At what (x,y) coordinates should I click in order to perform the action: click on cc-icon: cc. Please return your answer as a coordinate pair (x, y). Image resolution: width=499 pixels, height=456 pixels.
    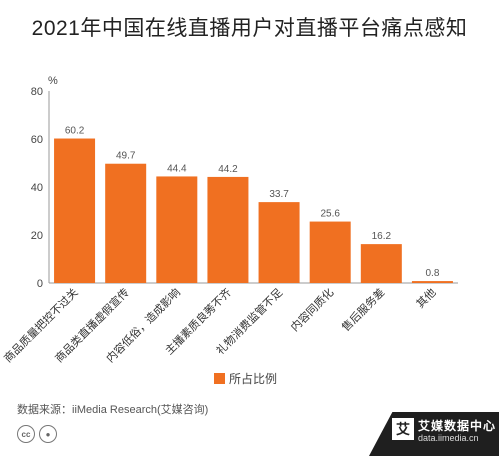
    Looking at the image, I should click on (26, 434).